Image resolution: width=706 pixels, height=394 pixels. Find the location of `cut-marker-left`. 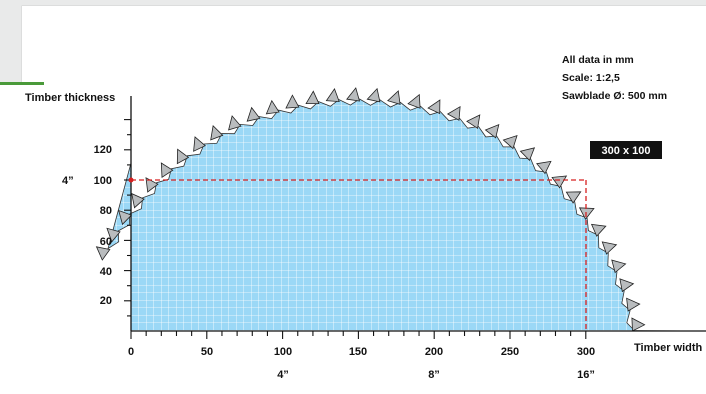

cut-marker-left is located at coordinates (131, 180).